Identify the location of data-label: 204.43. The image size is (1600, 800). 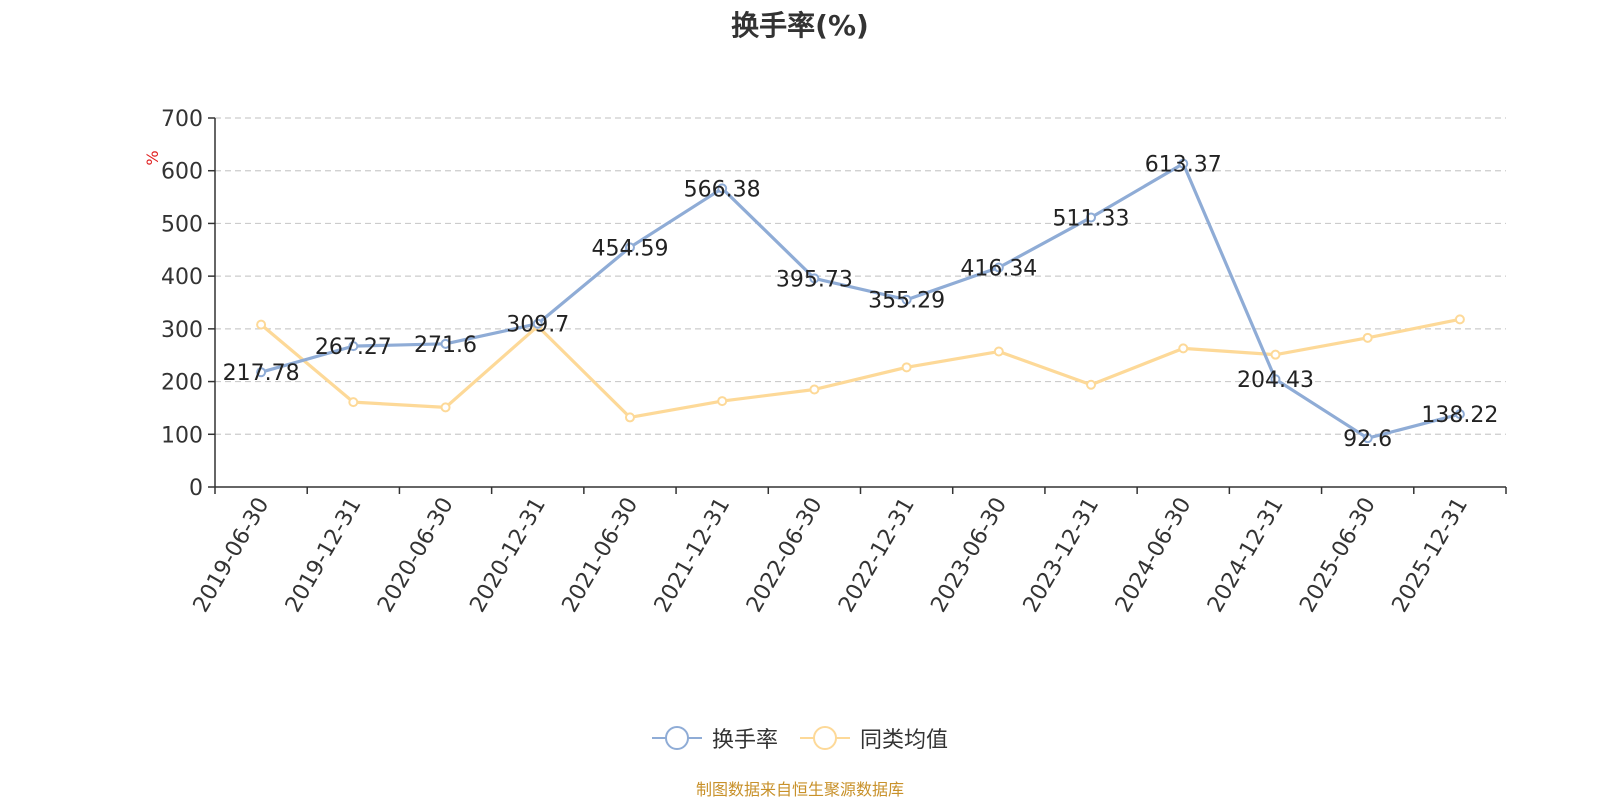
(1275, 380).